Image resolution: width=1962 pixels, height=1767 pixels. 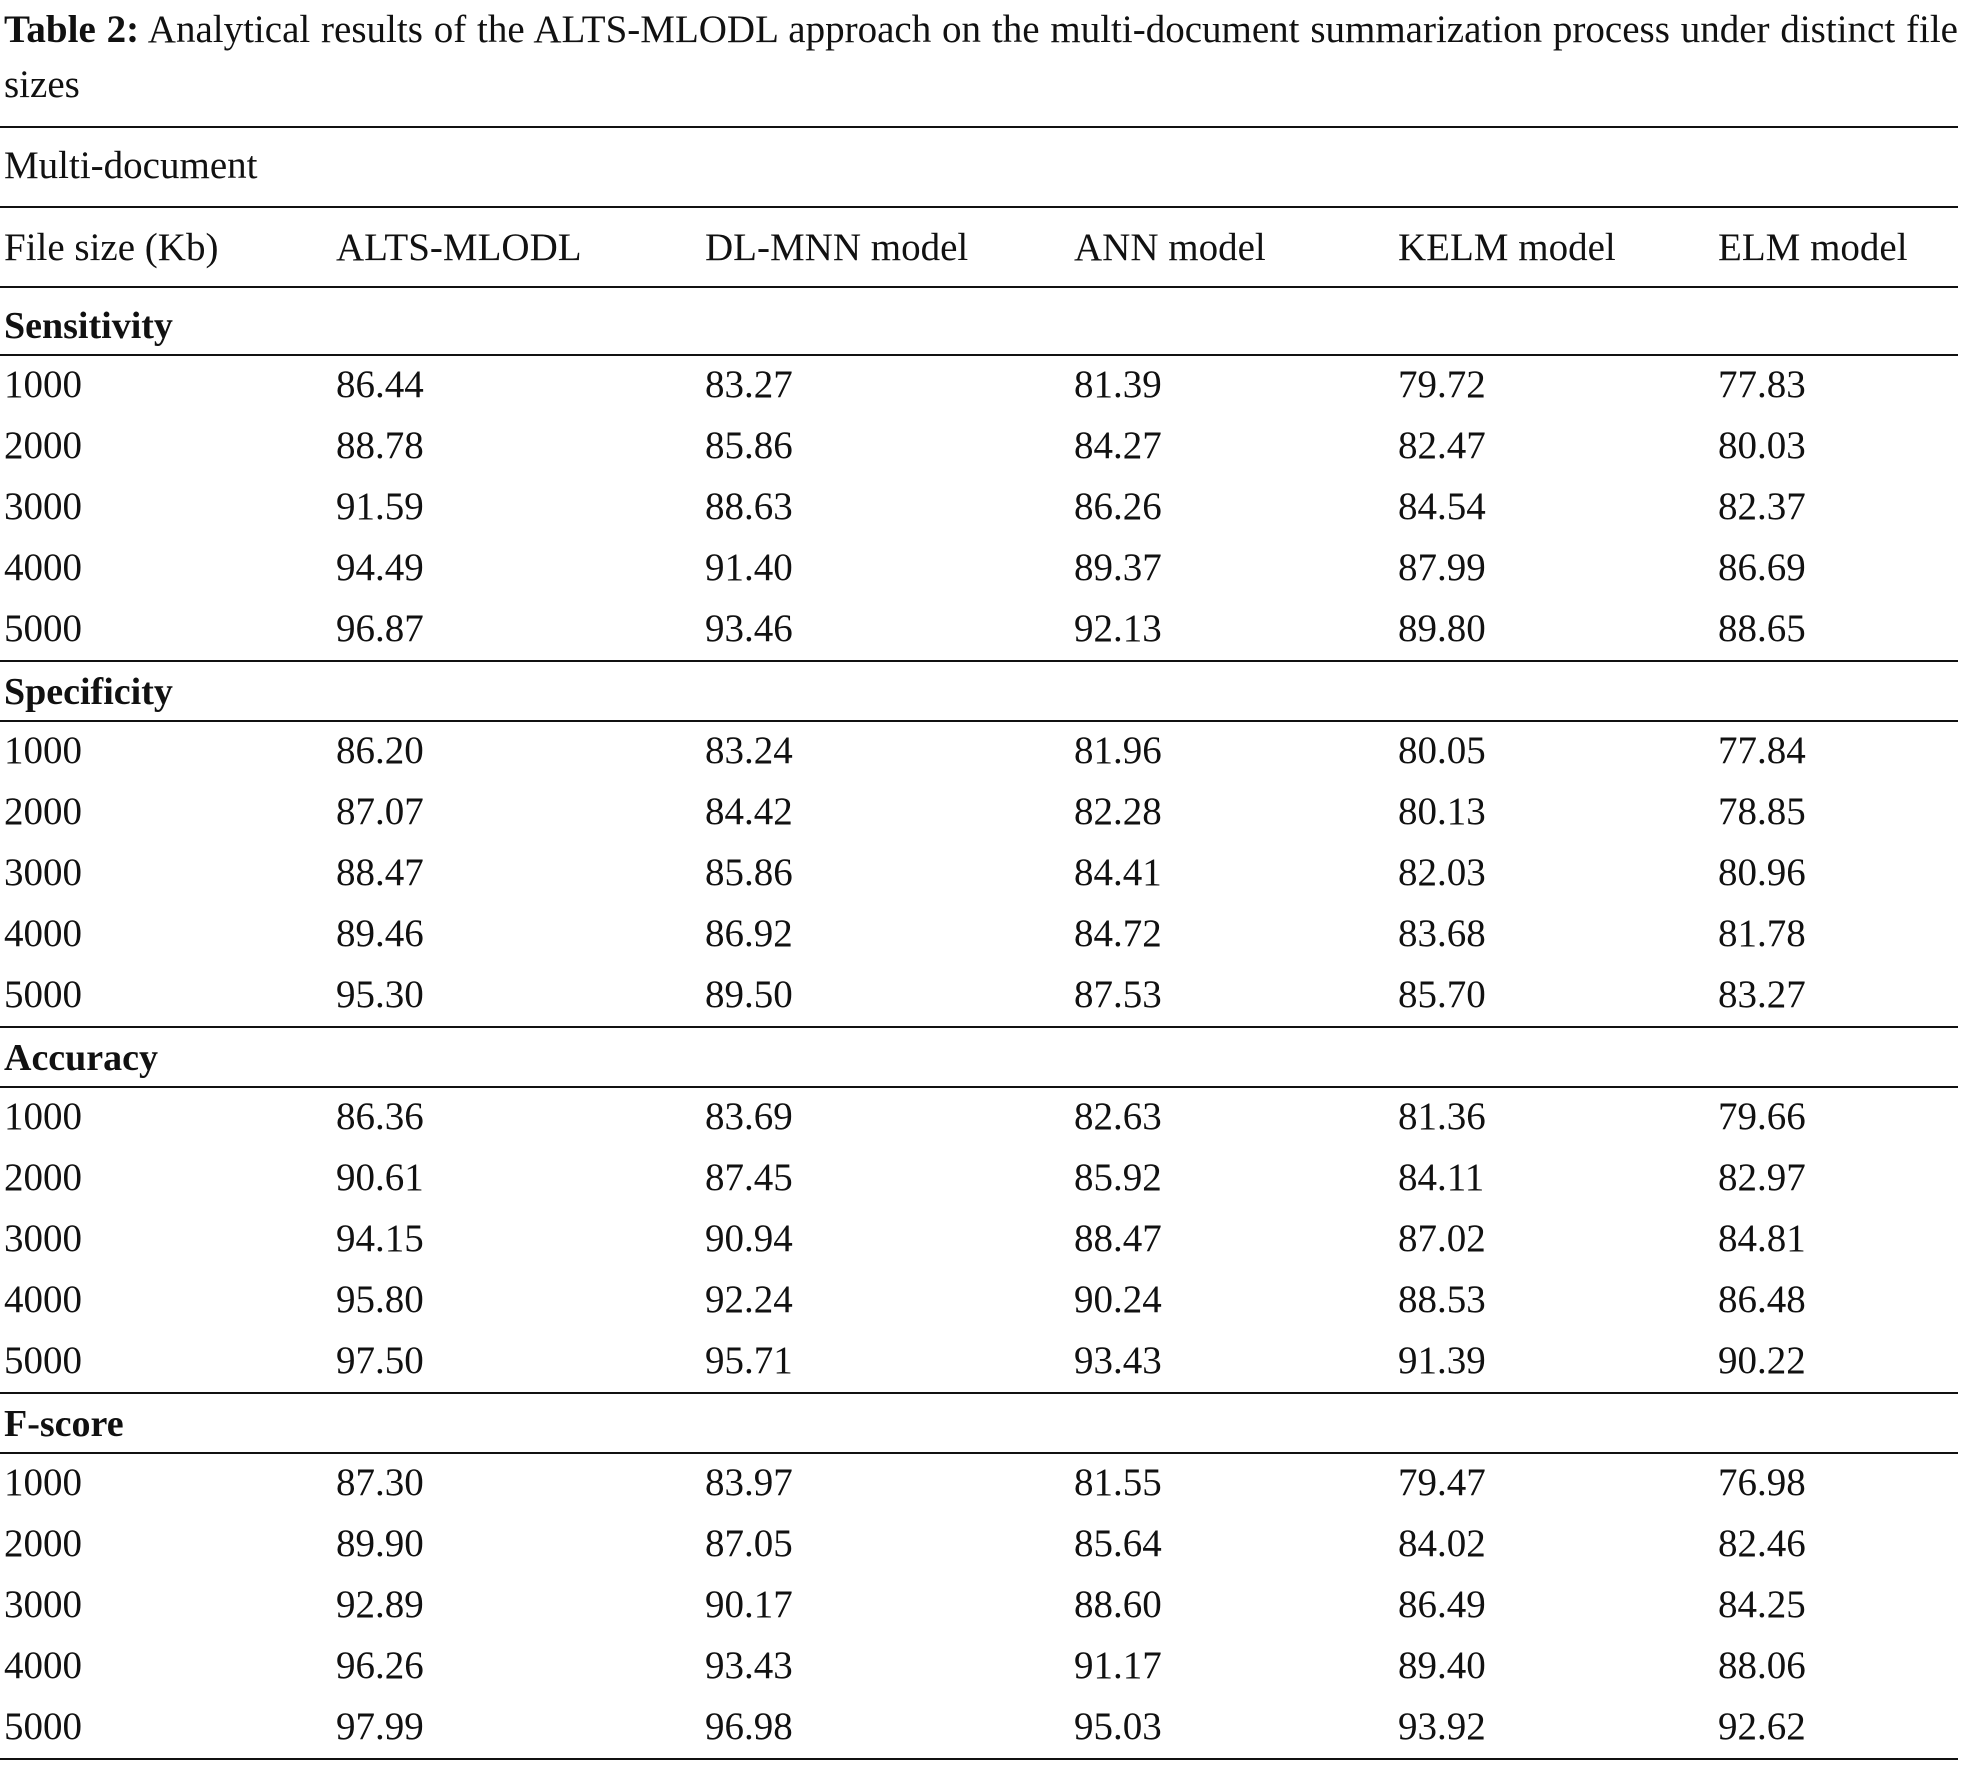 I want to click on table-cell: 91.40, so click(x=749, y=567).